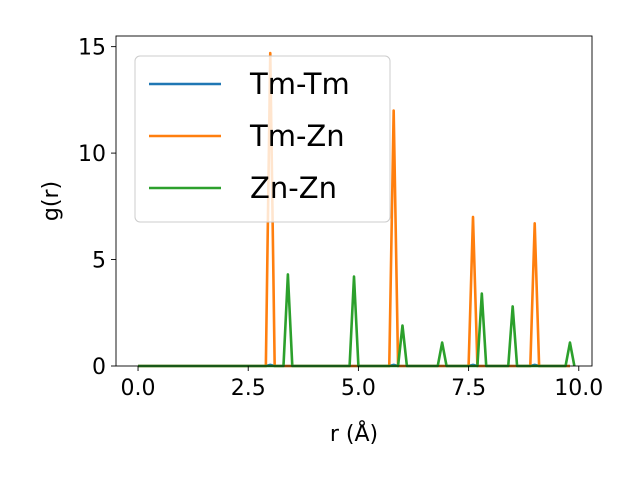  Describe the element at coordinates (92, 48) in the screenshot. I see `y-tick-label: 15` at that location.